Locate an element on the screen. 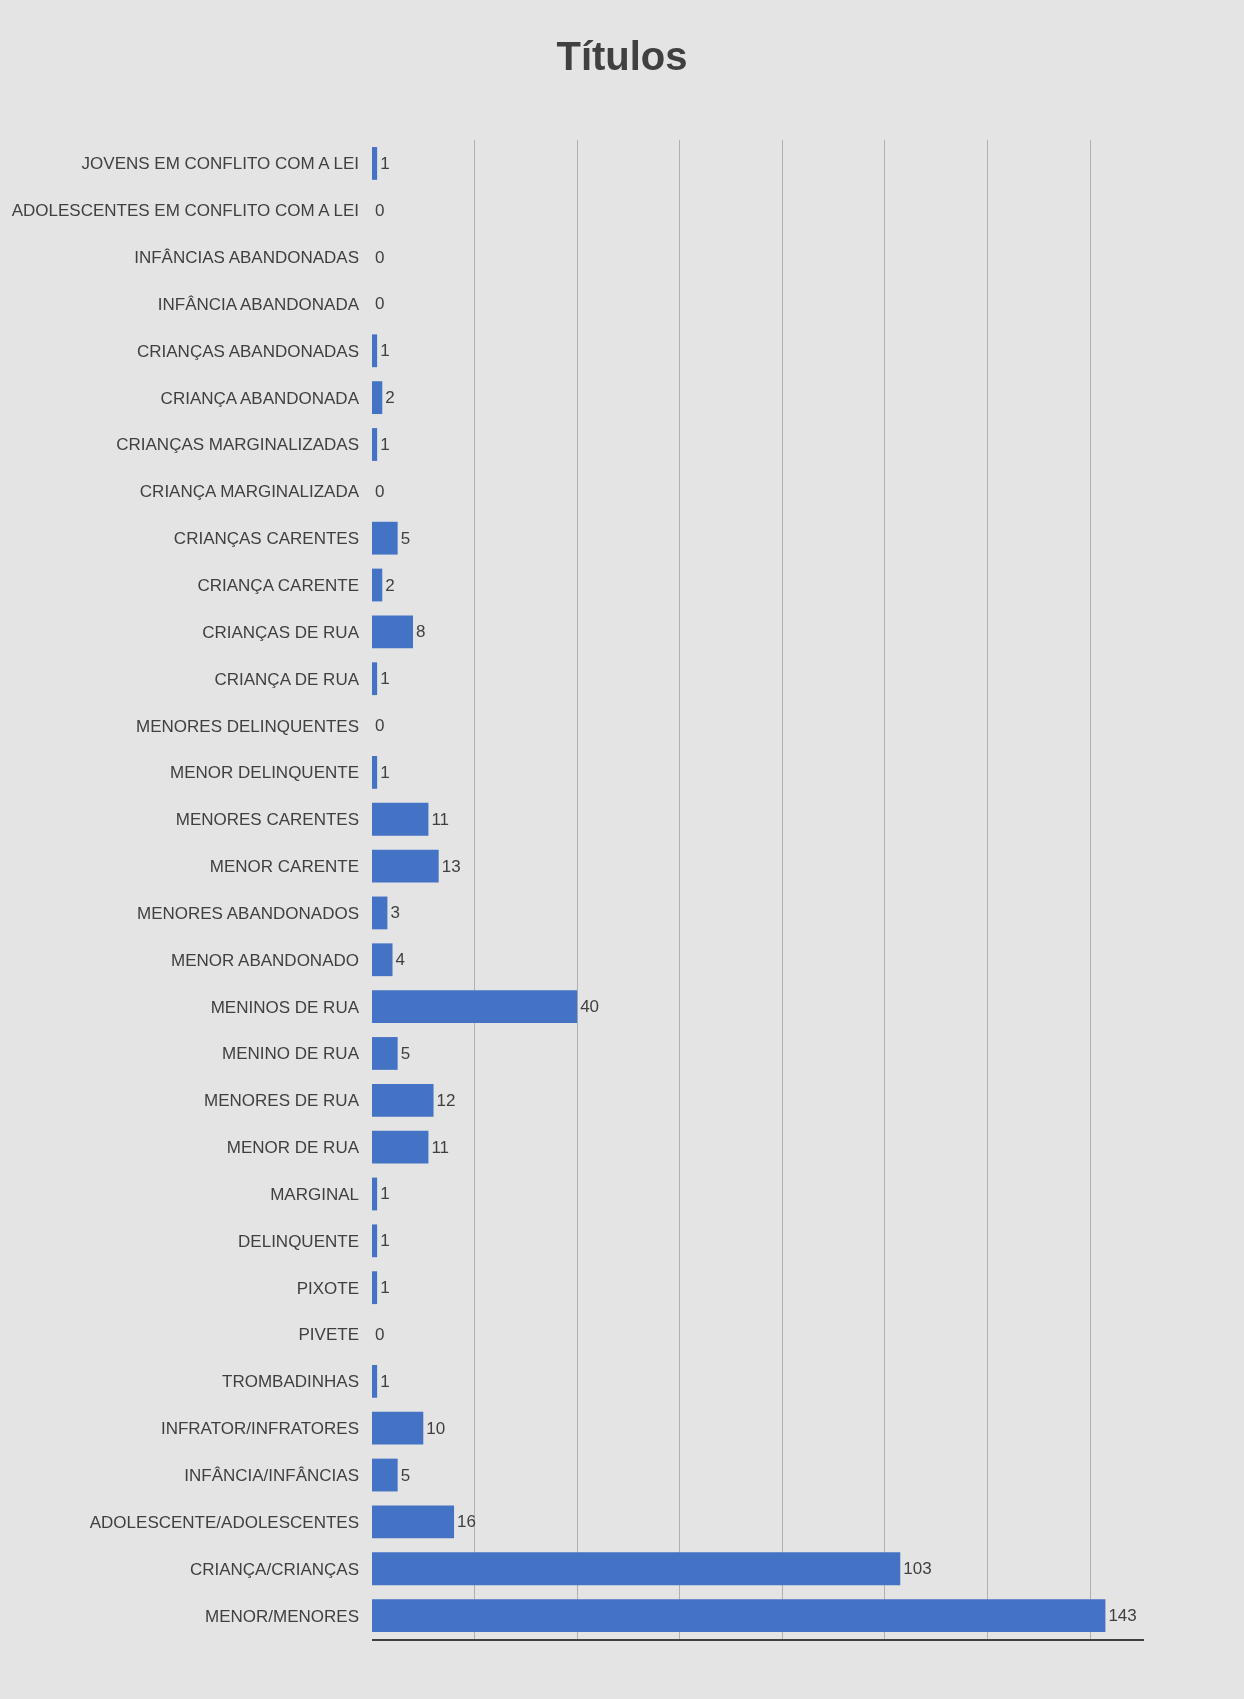 This screenshot has height=1699, width=1244. chart-title: Títulos is located at coordinates (622, 56).